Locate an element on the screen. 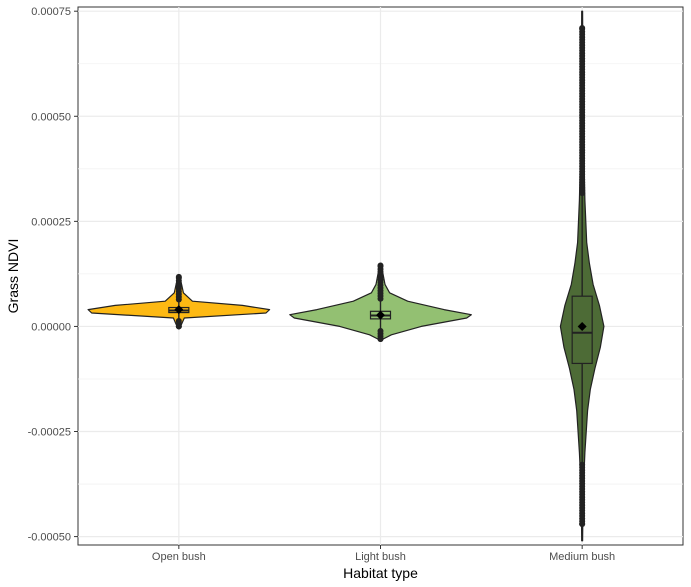  x-tick-label: Light bush is located at coordinates (380, 557).